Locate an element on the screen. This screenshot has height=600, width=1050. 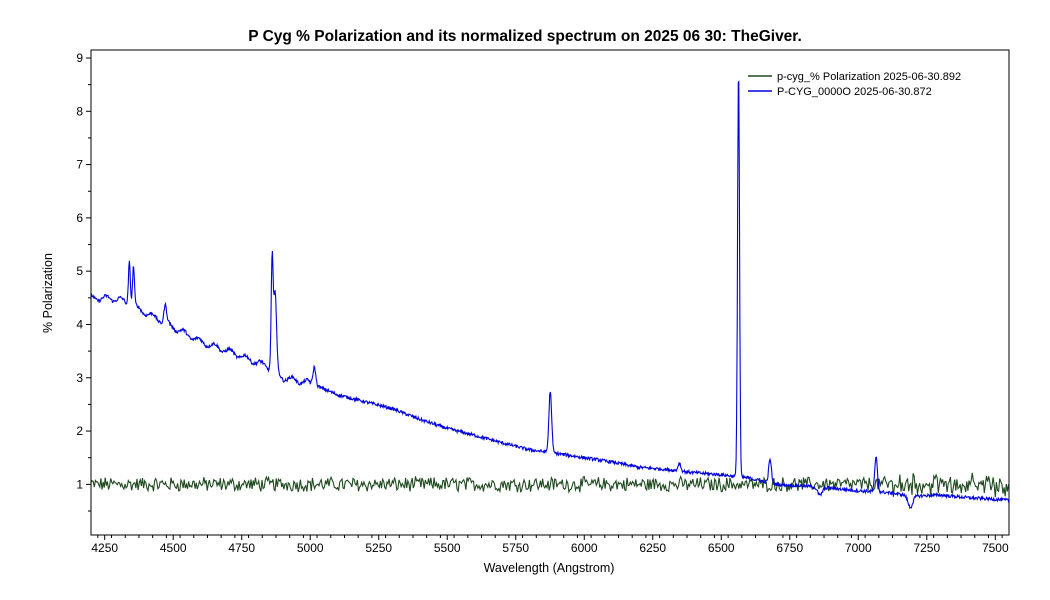
y-tick-label: 7 is located at coordinates (79, 165).